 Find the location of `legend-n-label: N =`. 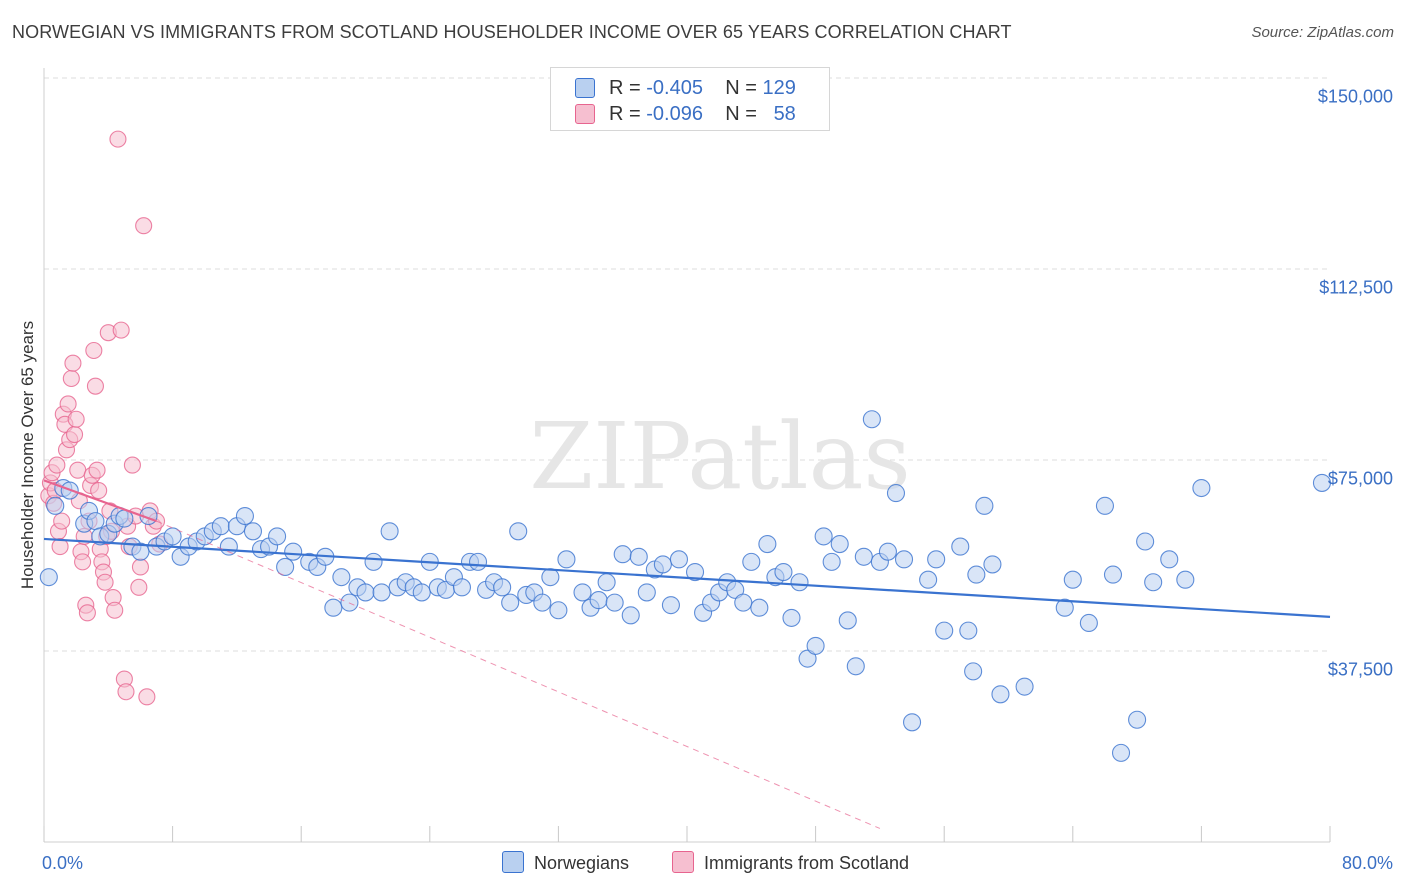

legend-n-label: N = is located at coordinates (741, 114).